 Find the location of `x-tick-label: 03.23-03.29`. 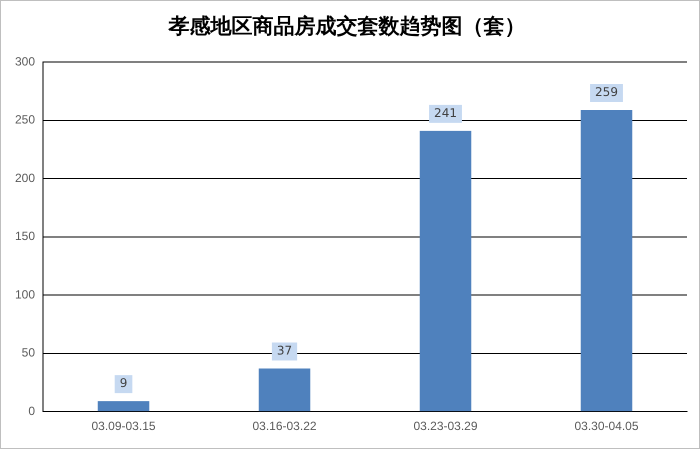

x-tick-label: 03.23-03.29 is located at coordinates (445, 426).